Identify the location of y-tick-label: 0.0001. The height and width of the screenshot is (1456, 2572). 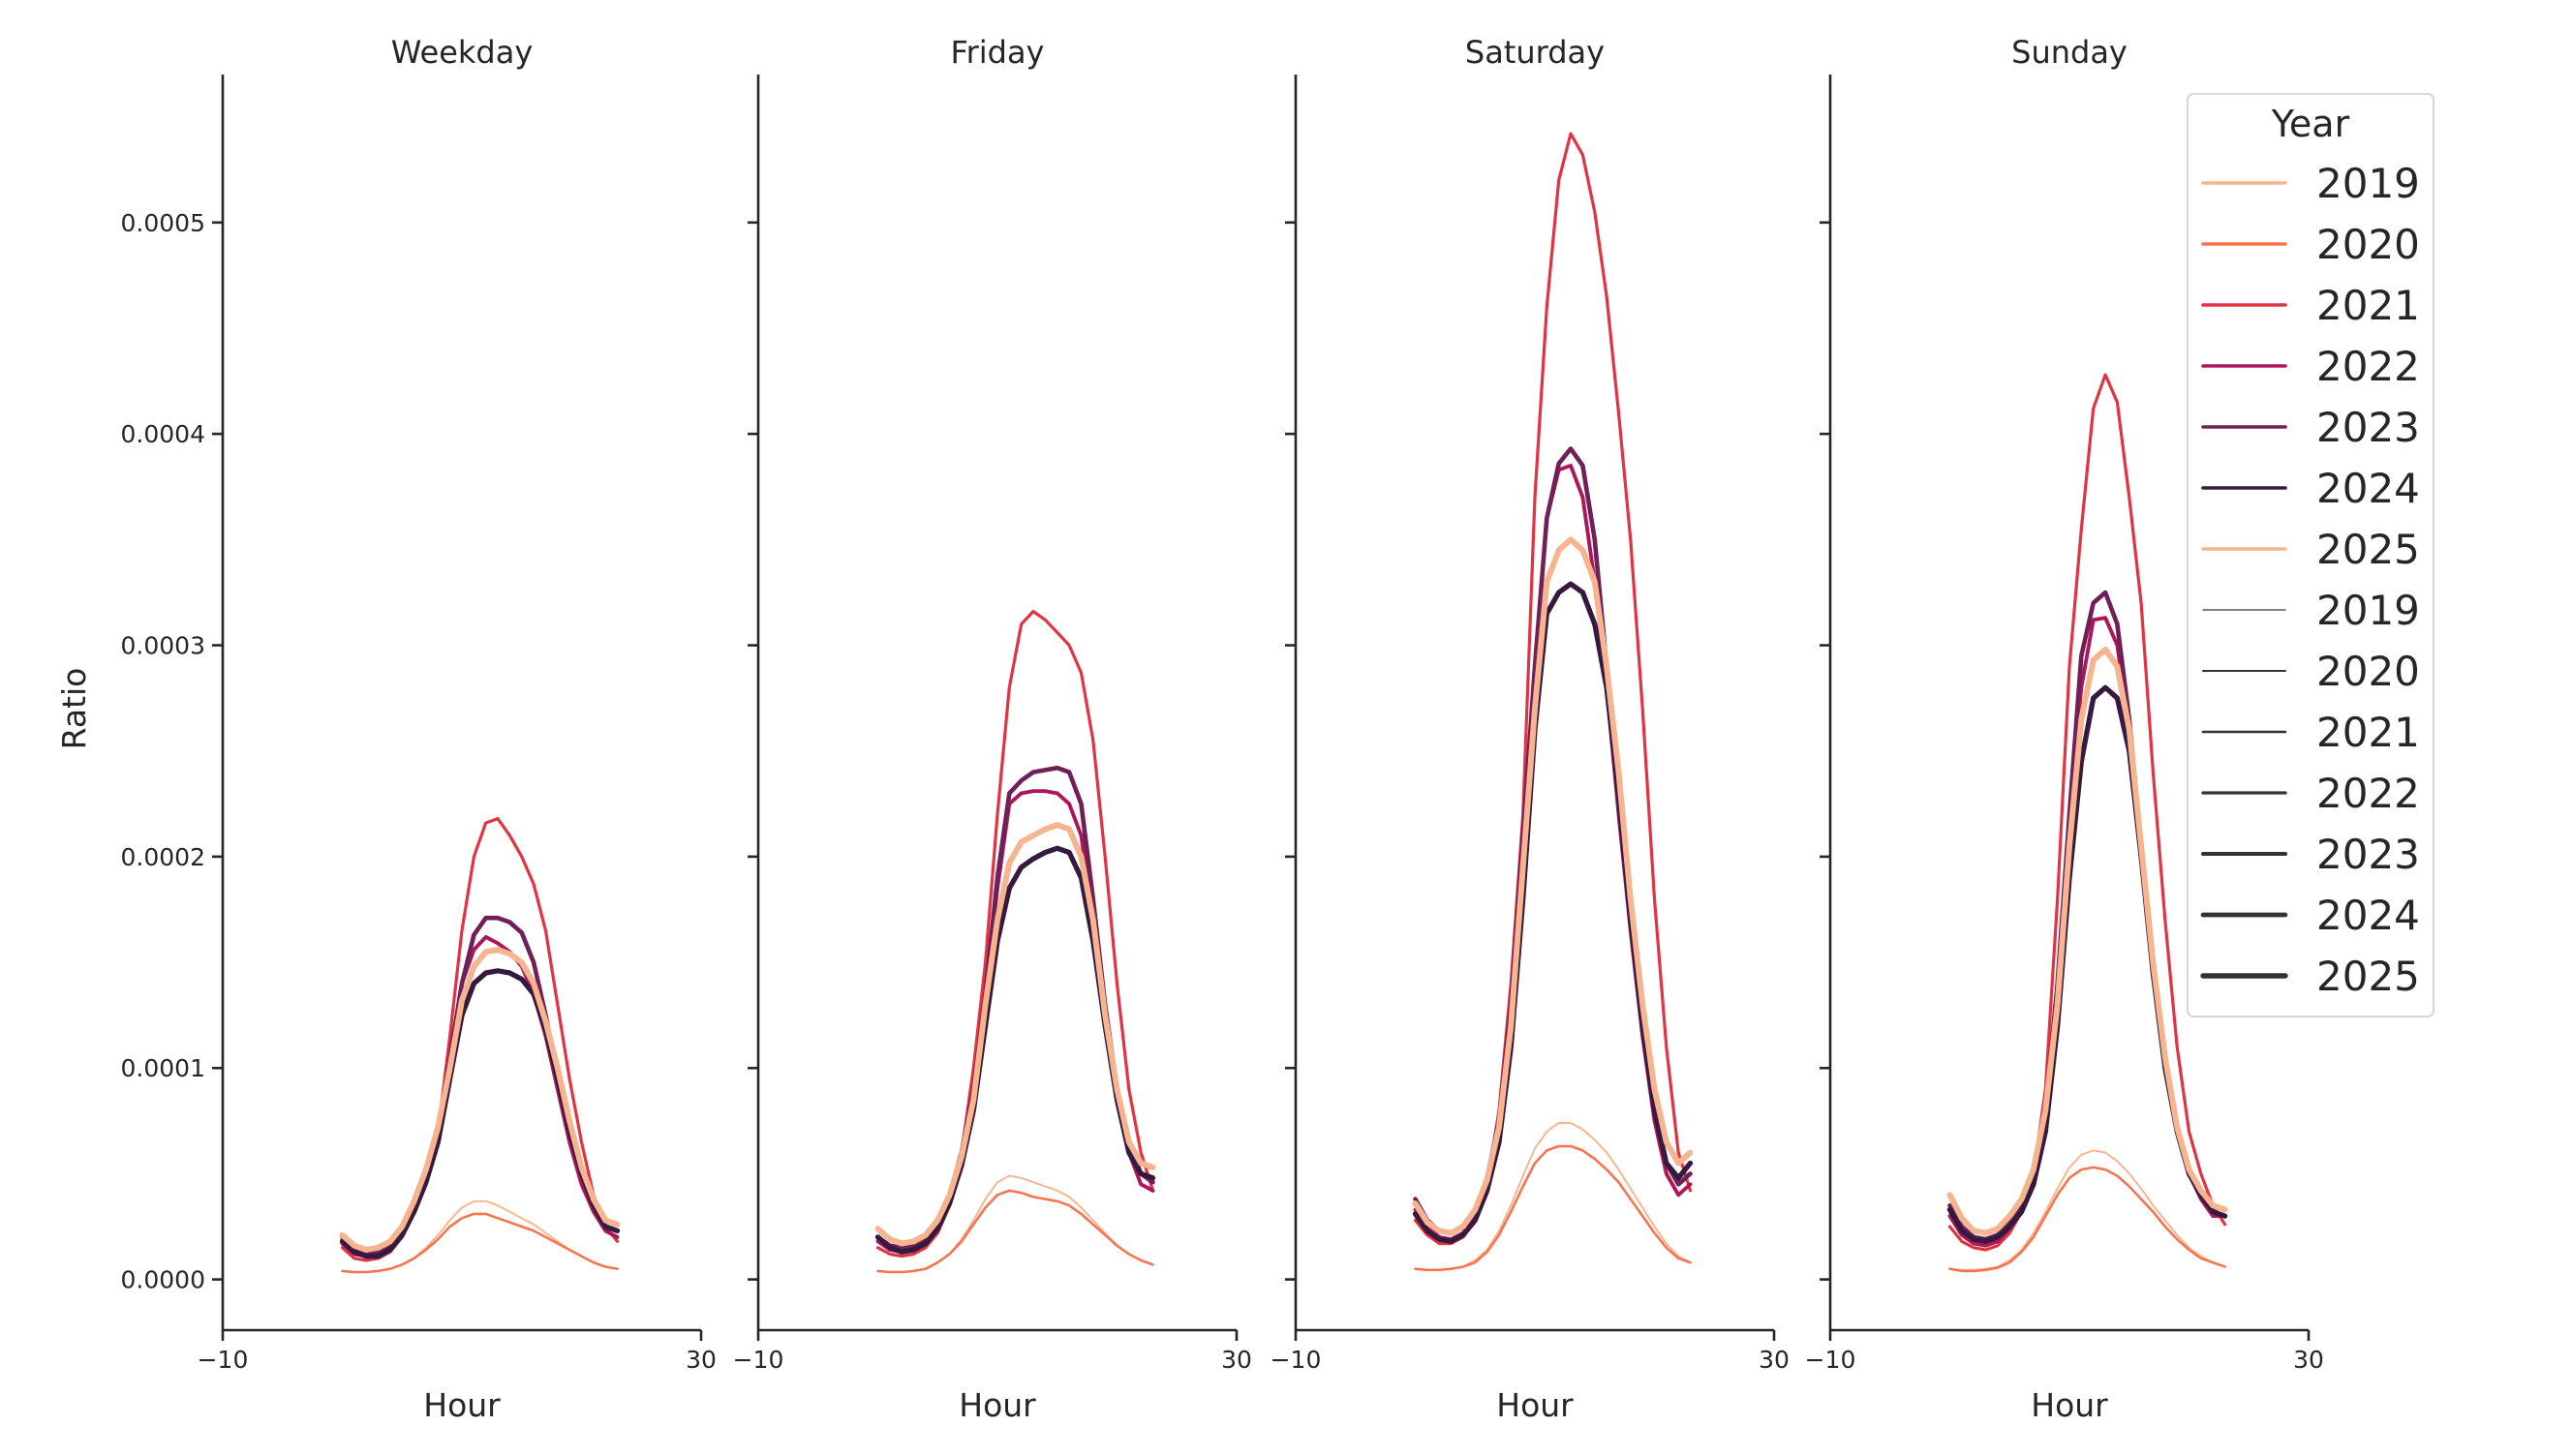
(163, 1068).